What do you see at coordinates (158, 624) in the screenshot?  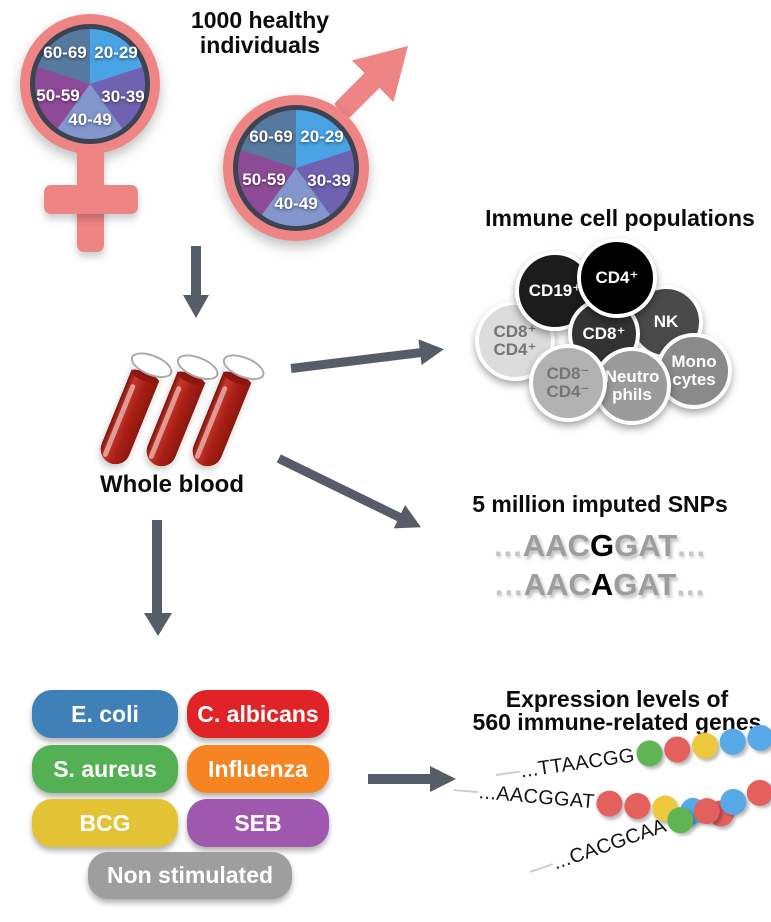 I see `arrow-blood-to-stimulations-head` at bounding box center [158, 624].